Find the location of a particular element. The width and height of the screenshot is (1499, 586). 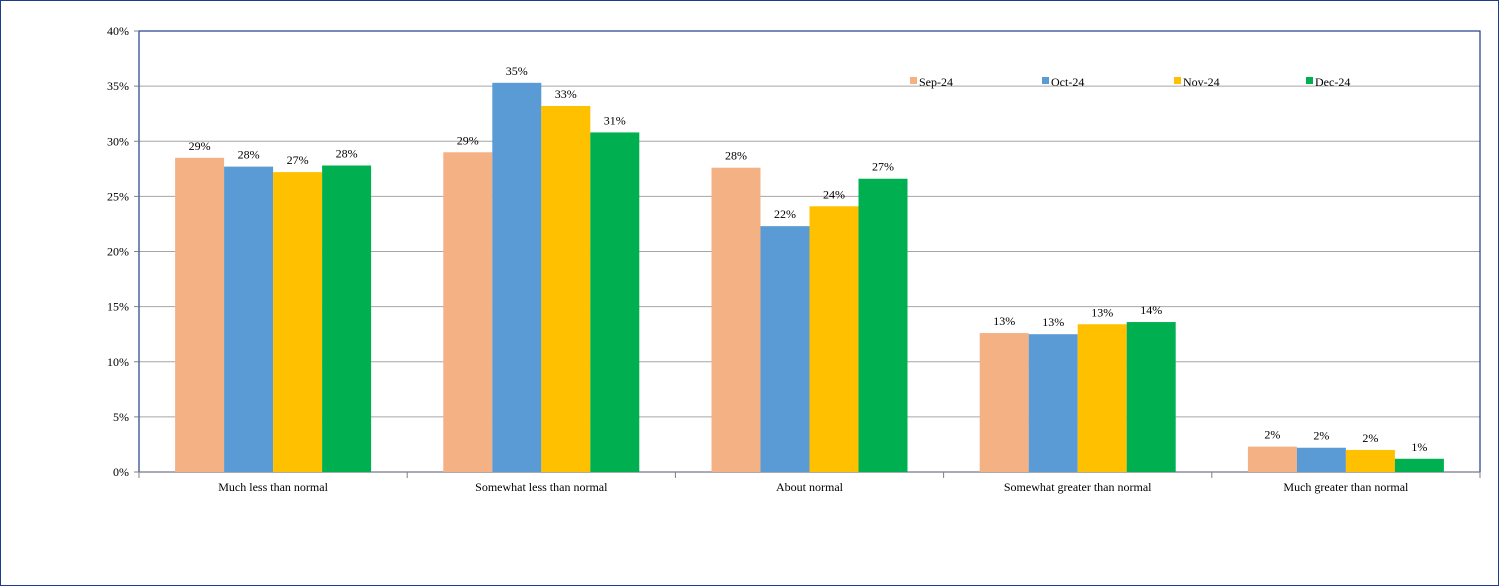

y-tick-label: 5% is located at coordinates (121, 417).